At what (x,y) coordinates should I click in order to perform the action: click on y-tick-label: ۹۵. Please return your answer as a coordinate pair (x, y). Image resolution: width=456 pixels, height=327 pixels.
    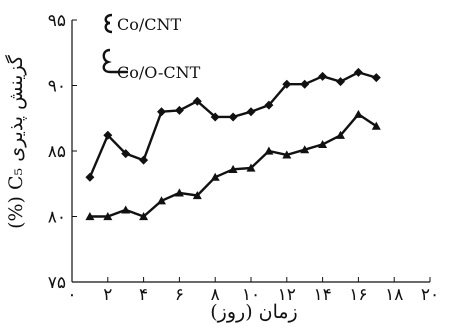
    Looking at the image, I should click on (57, 21).